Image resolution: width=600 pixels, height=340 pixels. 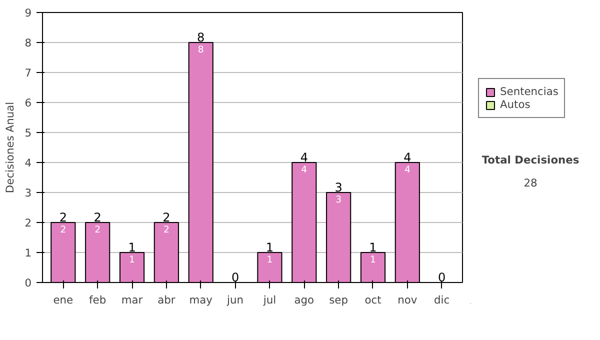 I want to click on y-tick-label: 1, so click(x=28, y=253).